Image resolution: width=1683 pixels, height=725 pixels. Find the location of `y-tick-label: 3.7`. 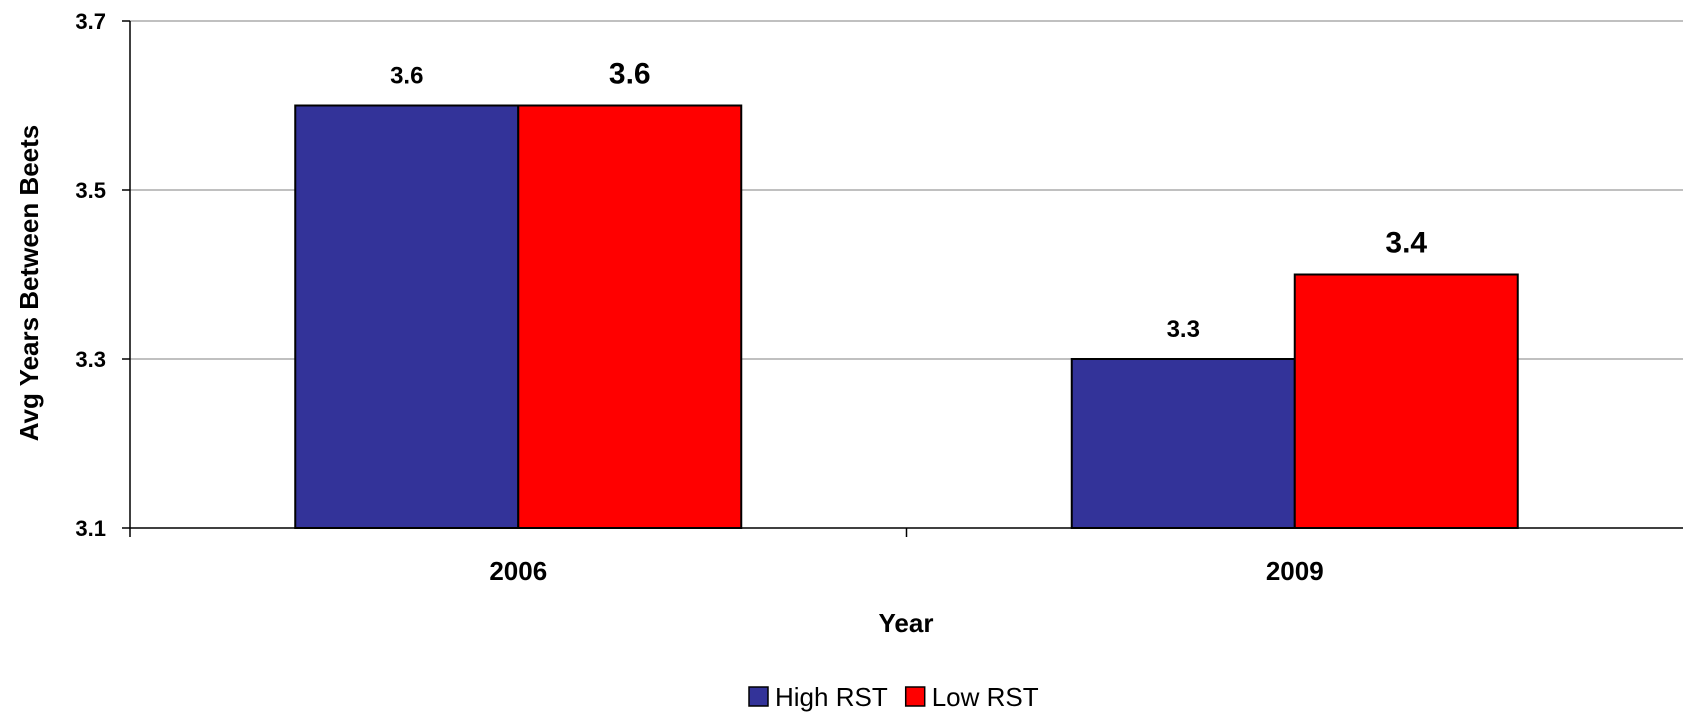

y-tick-label: 3.7 is located at coordinates (90, 21).